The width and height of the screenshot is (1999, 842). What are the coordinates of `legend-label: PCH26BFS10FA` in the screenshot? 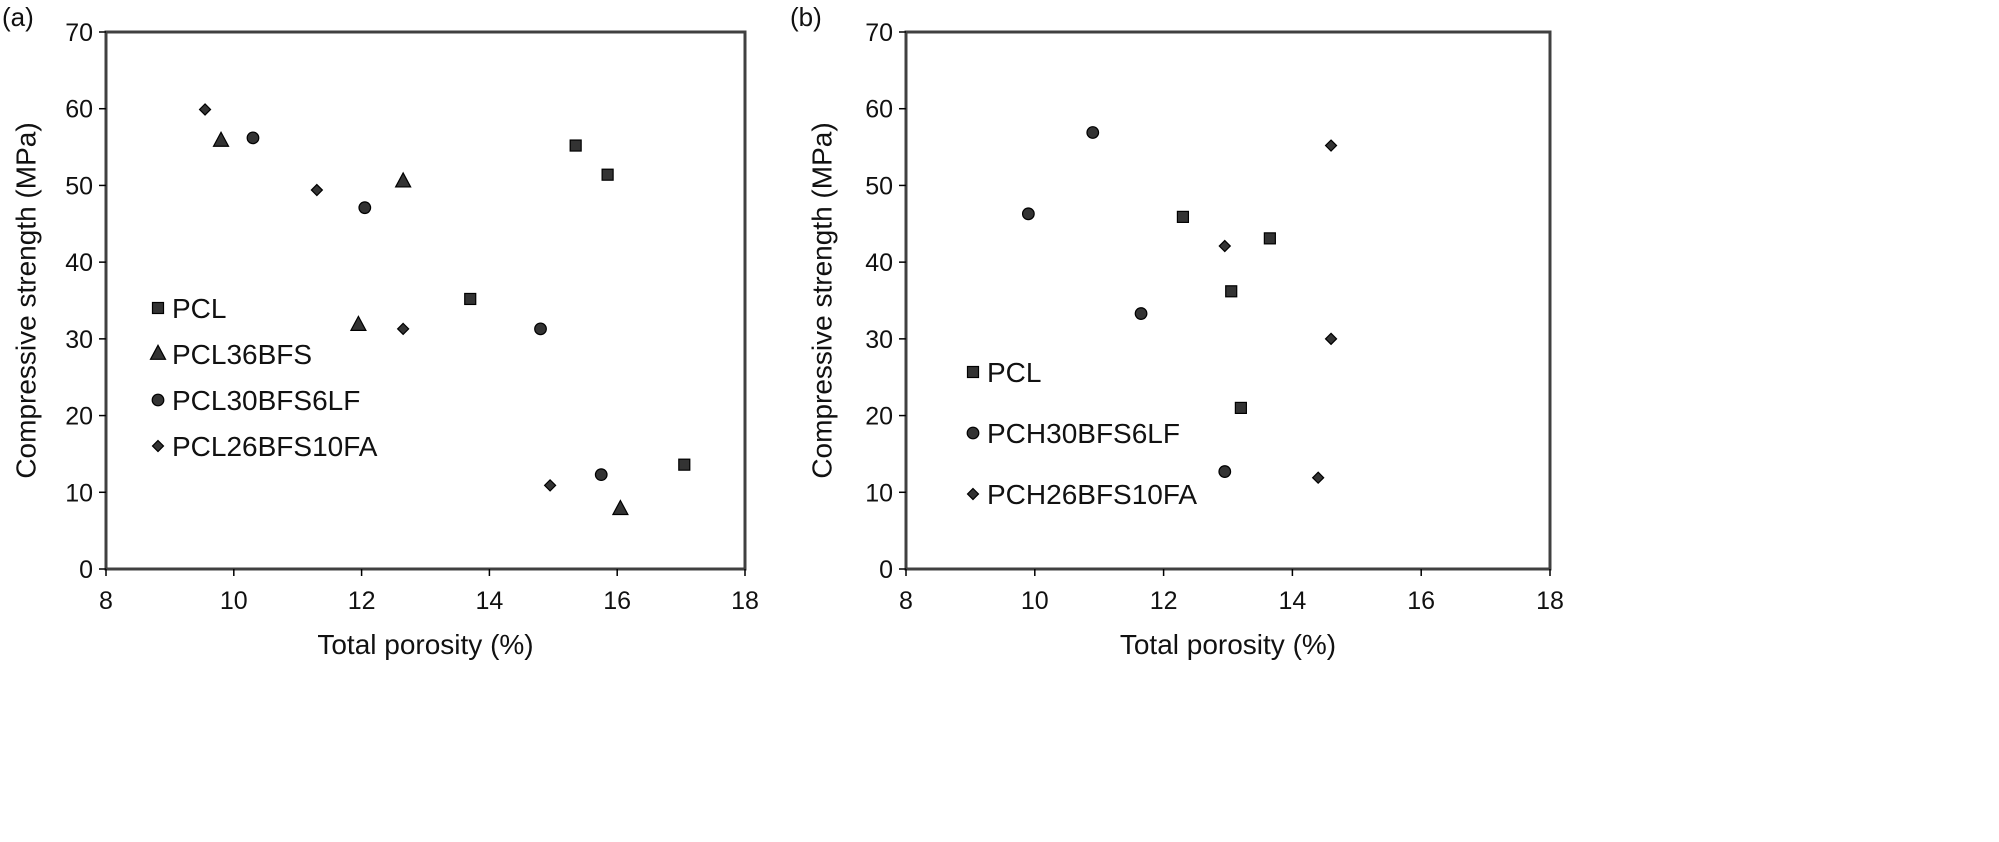 It's located at (1092, 494).